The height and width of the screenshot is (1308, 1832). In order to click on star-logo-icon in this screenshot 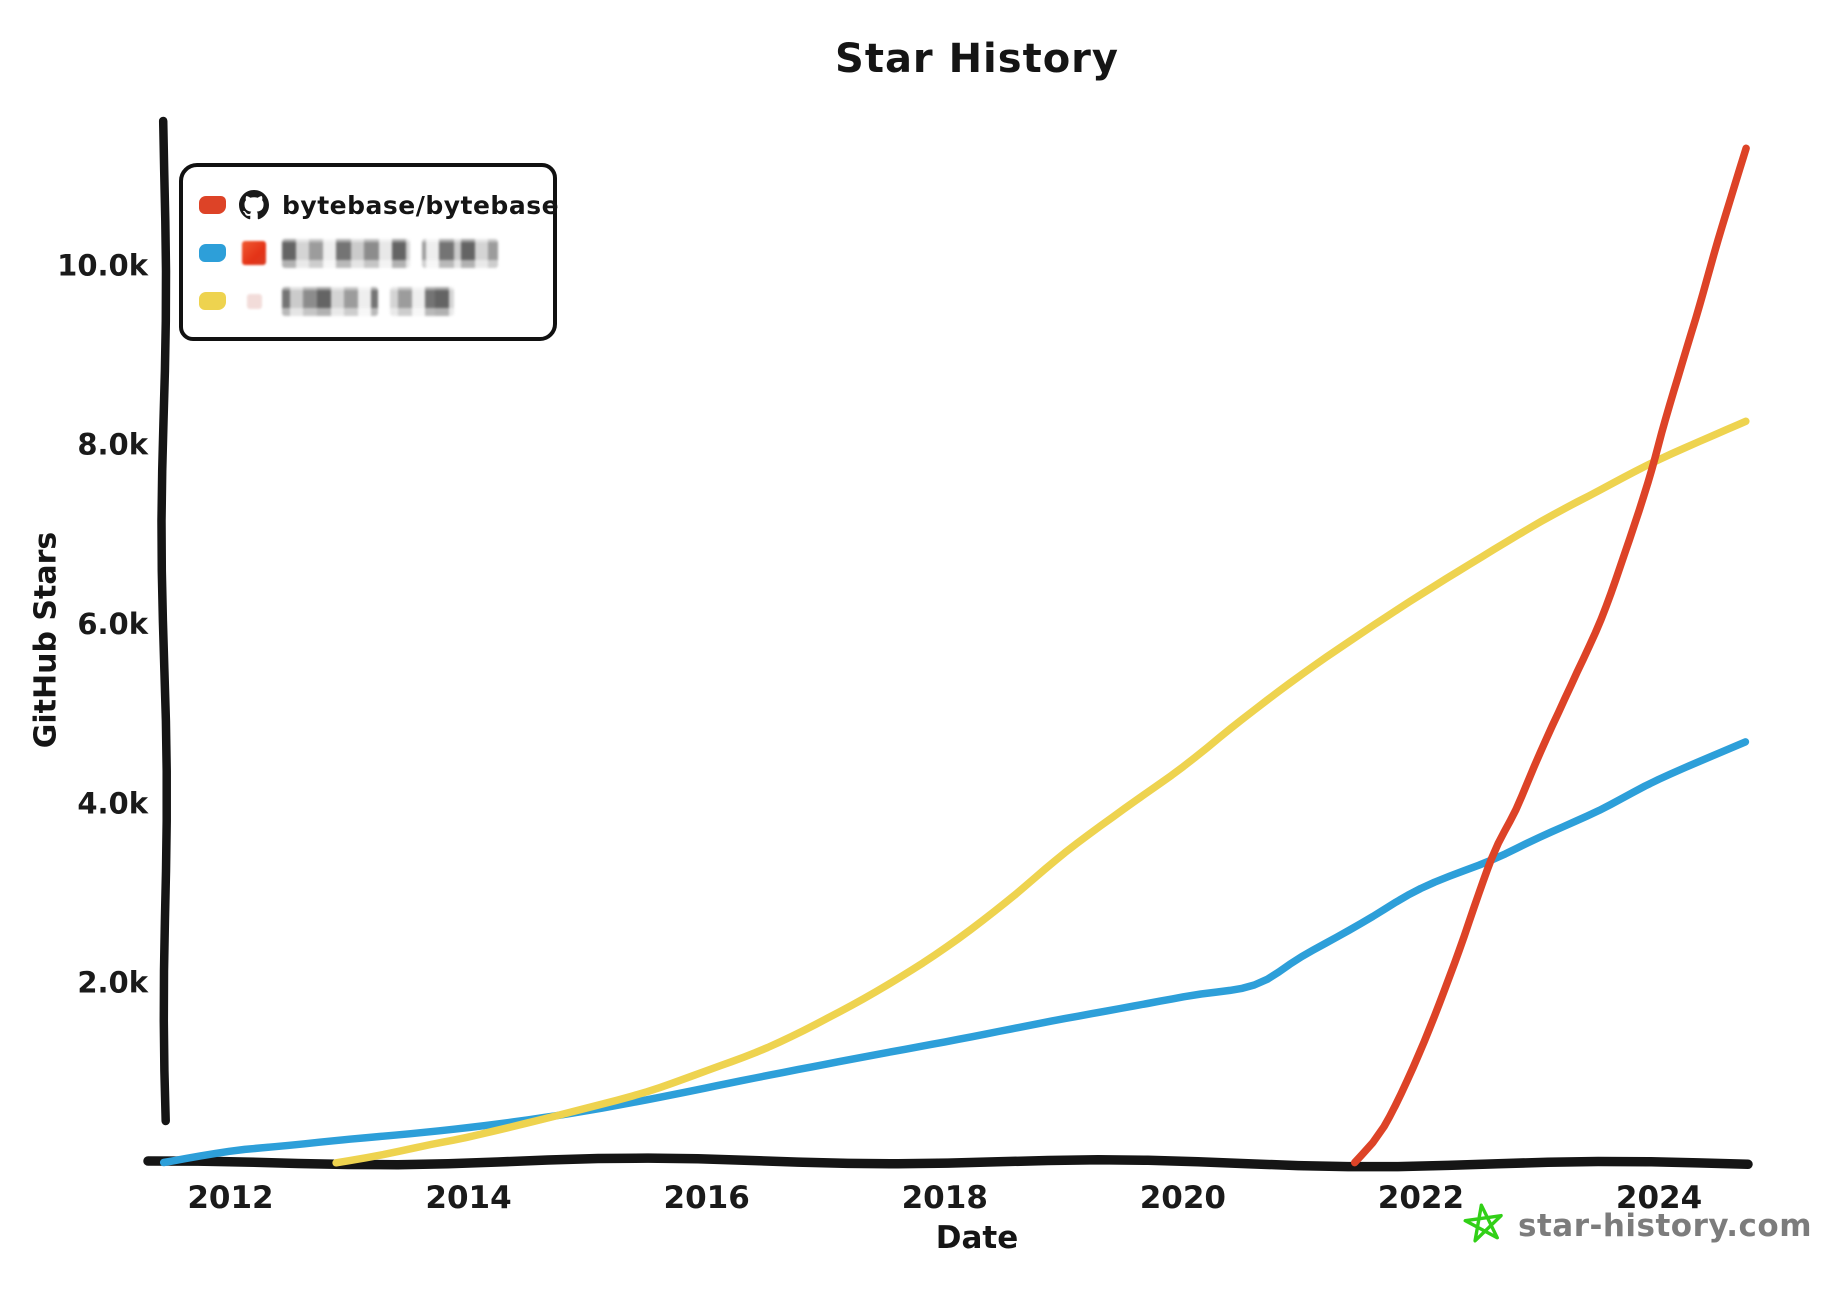, I will do `click(1484, 1226)`.